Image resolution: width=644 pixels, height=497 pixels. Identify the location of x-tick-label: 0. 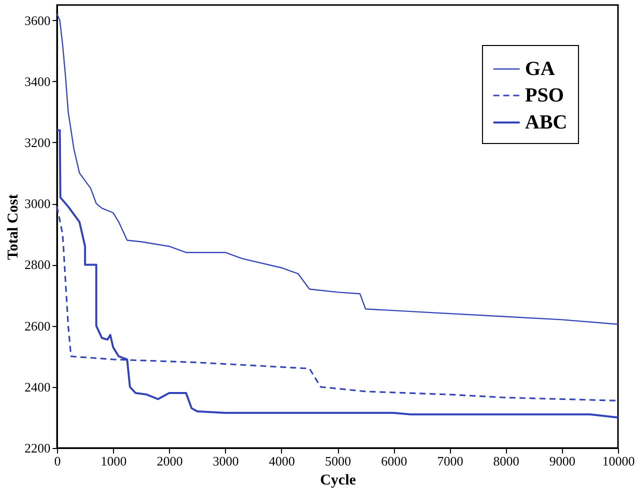
(57, 461).